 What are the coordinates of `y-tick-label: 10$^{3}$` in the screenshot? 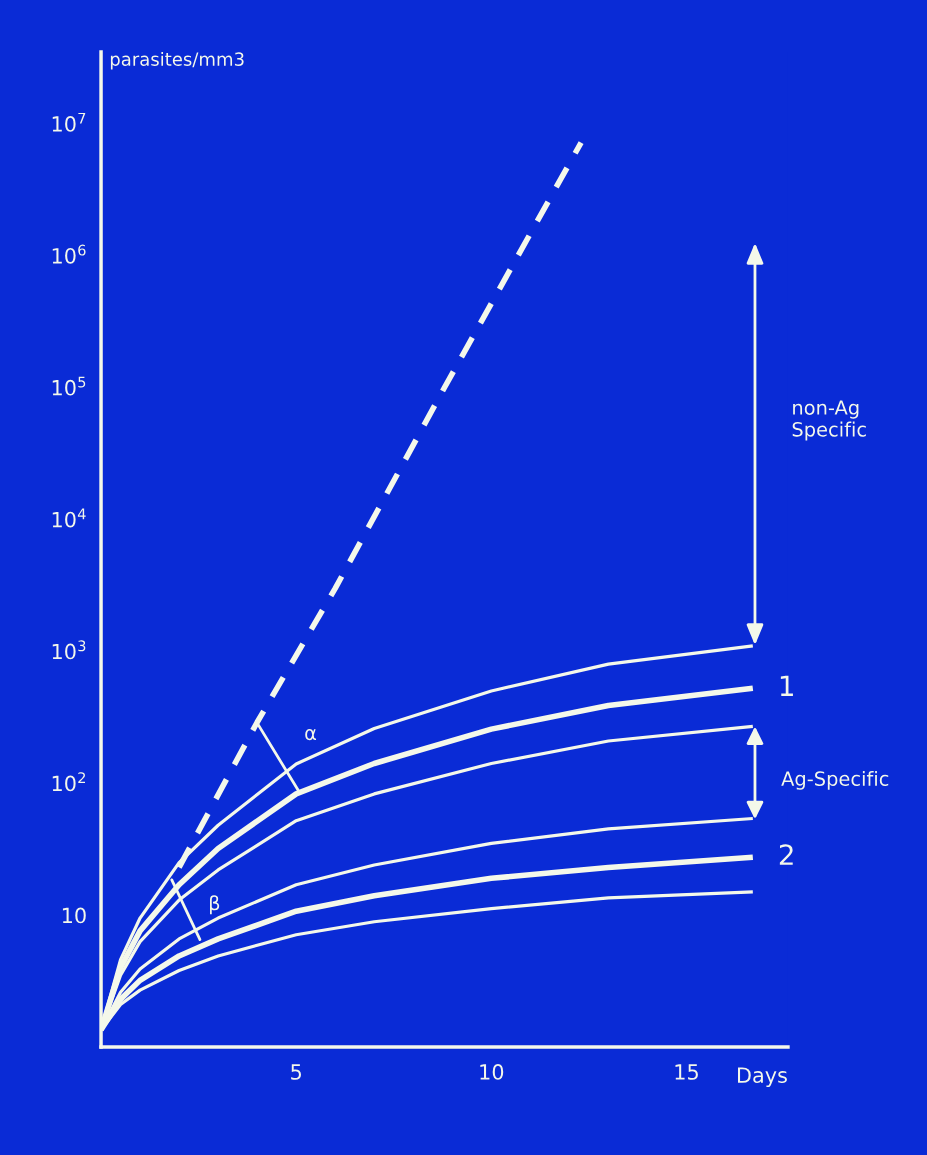 It's located at (69, 650).